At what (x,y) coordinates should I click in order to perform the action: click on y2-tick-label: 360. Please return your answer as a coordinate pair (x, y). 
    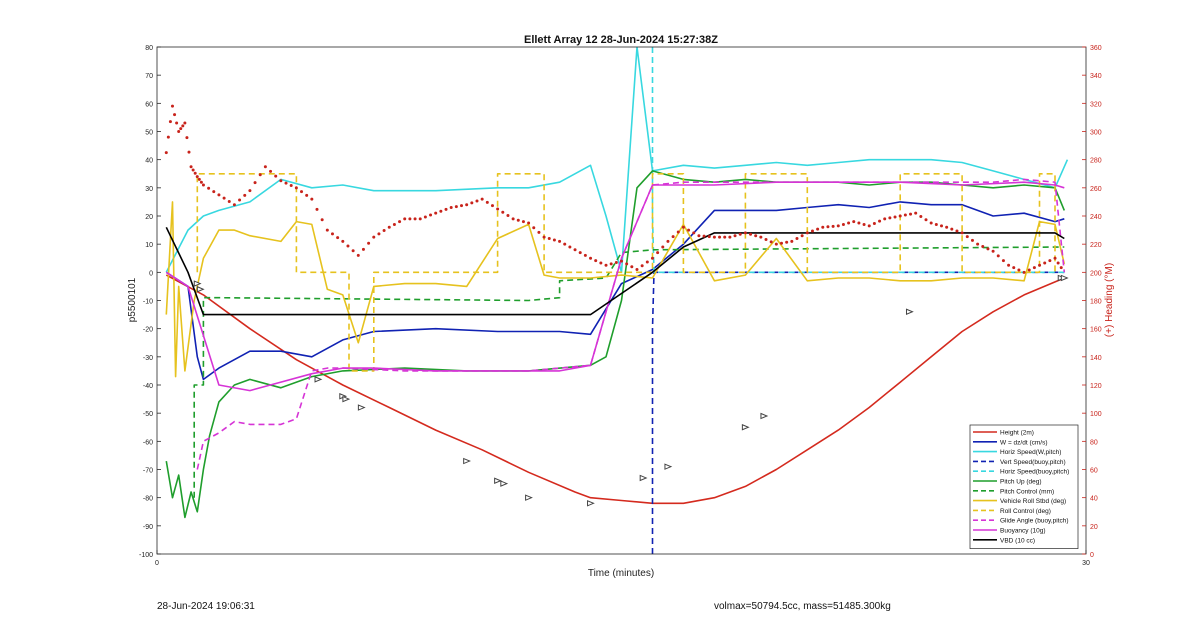
    Looking at the image, I should click on (1096, 48).